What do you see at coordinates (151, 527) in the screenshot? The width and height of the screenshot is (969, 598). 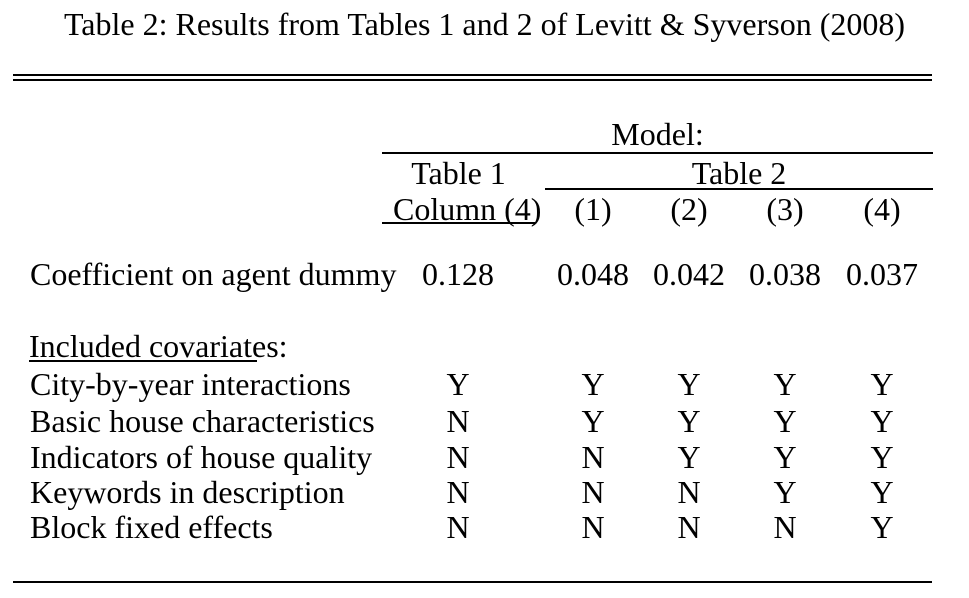 I see `row-label-covariate: Block fixed effects` at bounding box center [151, 527].